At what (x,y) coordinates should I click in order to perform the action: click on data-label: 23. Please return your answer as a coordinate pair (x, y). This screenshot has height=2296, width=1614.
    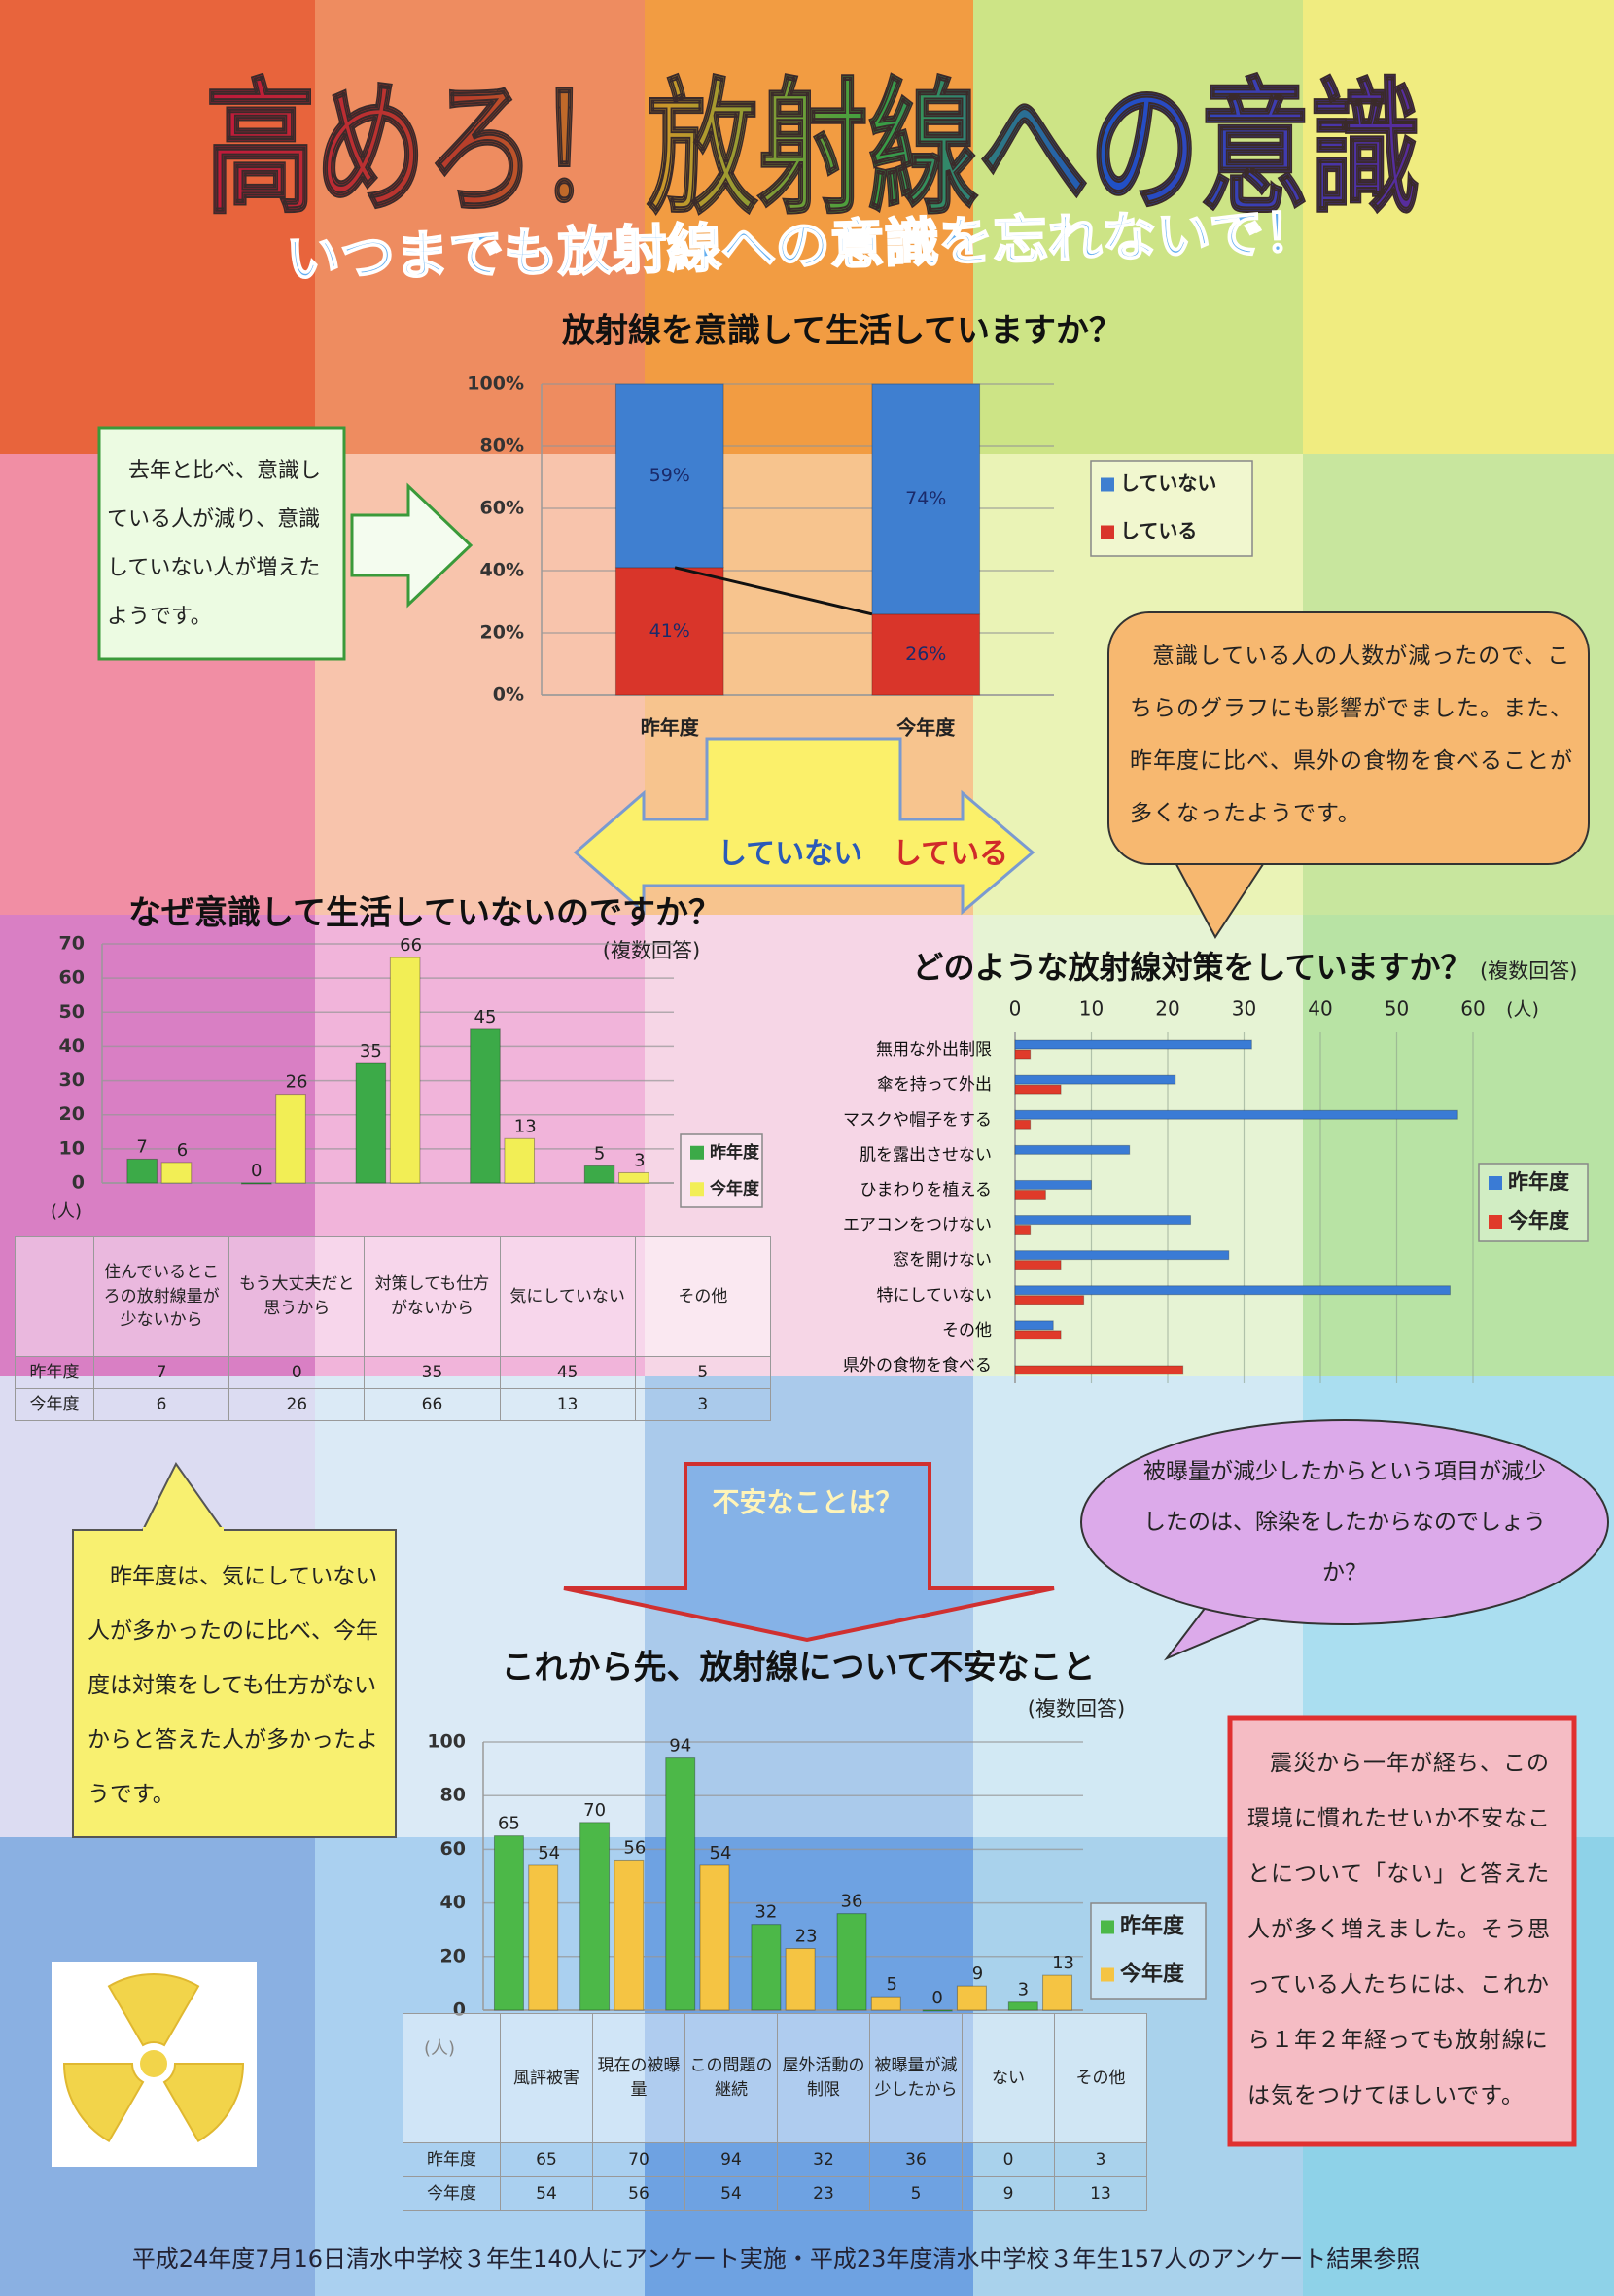
    Looking at the image, I should click on (807, 1937).